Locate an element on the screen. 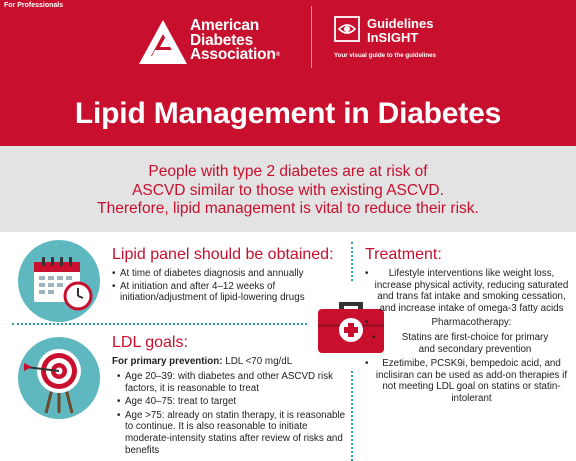 The height and width of the screenshot is (461, 576). ada-logo: American Diabetes Association® is located at coordinates (219, 42).